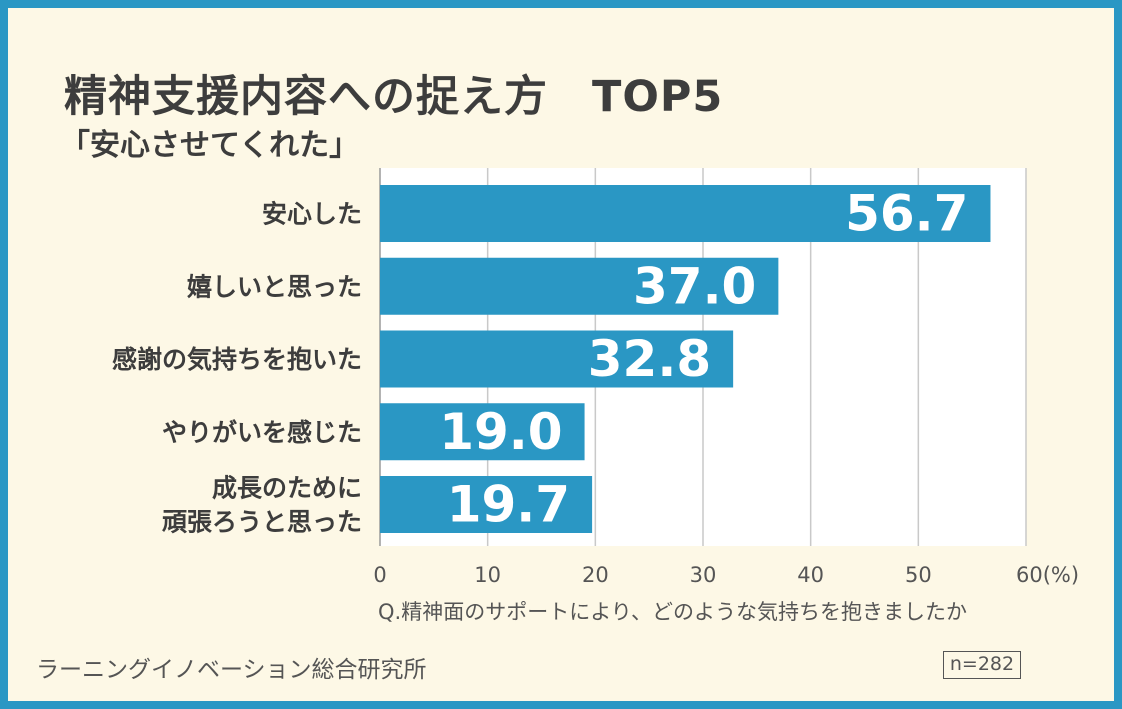 This screenshot has height=709, width=1122. What do you see at coordinates (906, 214) in the screenshot?
I see `bar-value-label: 56.7` at bounding box center [906, 214].